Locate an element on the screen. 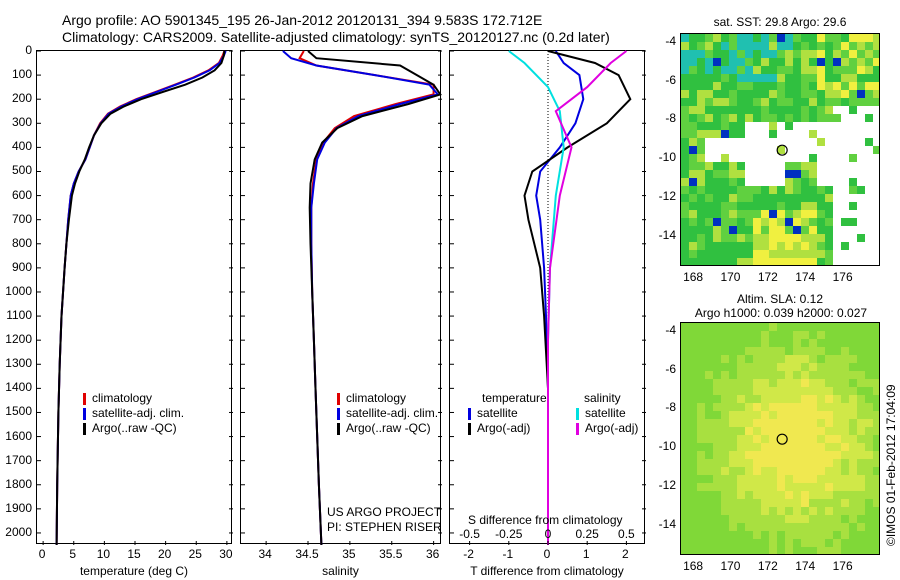 Image resolution: width=900 pixels, height=580 pixels. depth-tick-label: 1300 is located at coordinates (18, 363).